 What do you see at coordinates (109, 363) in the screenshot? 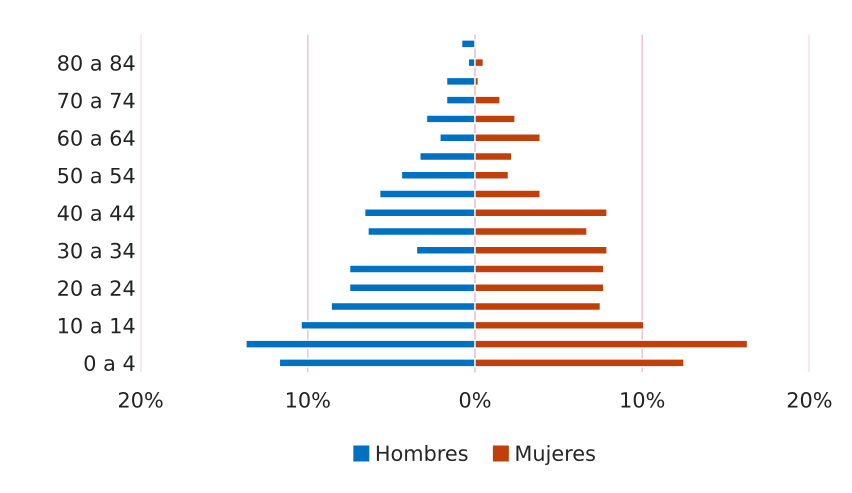
I see `y-tick-label: 0 a 4` at bounding box center [109, 363].